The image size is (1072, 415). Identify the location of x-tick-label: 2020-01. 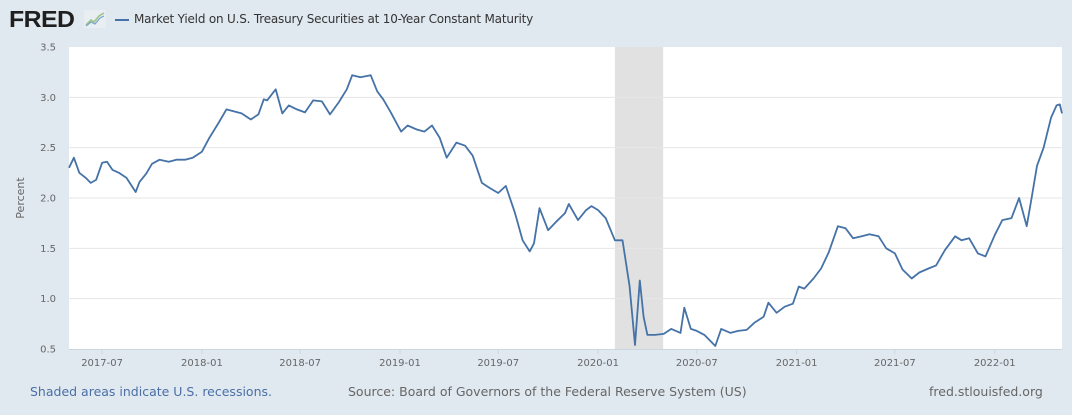
(598, 363).